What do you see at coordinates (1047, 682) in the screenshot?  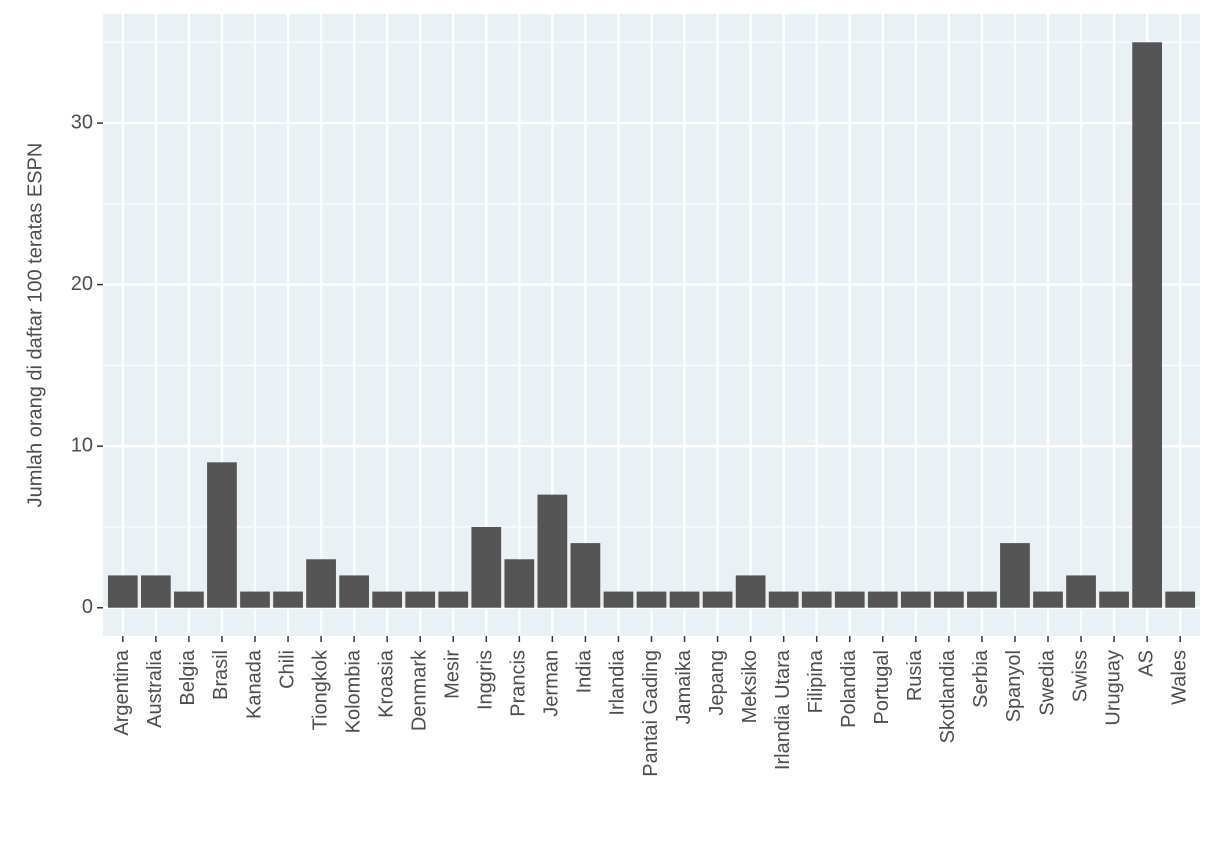 I see `x-tick-label: Swedia` at bounding box center [1047, 682].